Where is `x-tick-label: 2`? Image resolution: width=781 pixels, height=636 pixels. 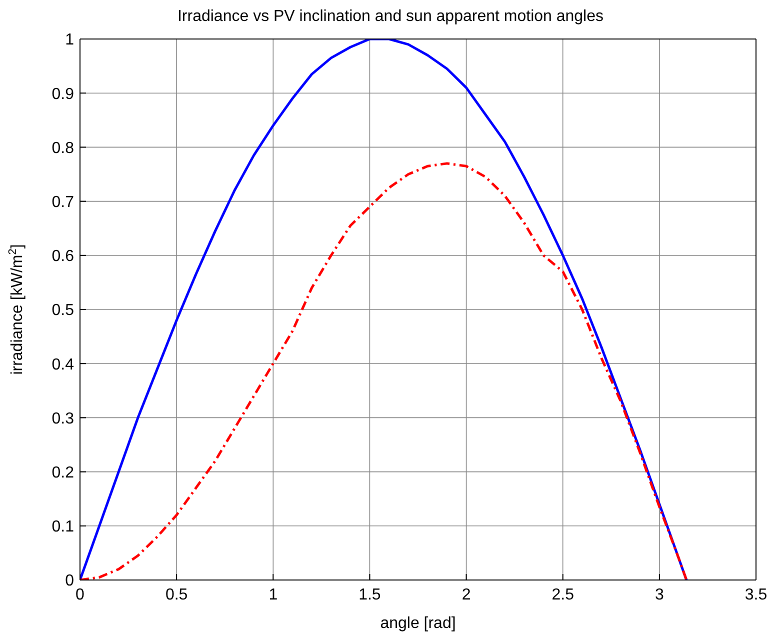 x-tick-label: 2 is located at coordinates (466, 595).